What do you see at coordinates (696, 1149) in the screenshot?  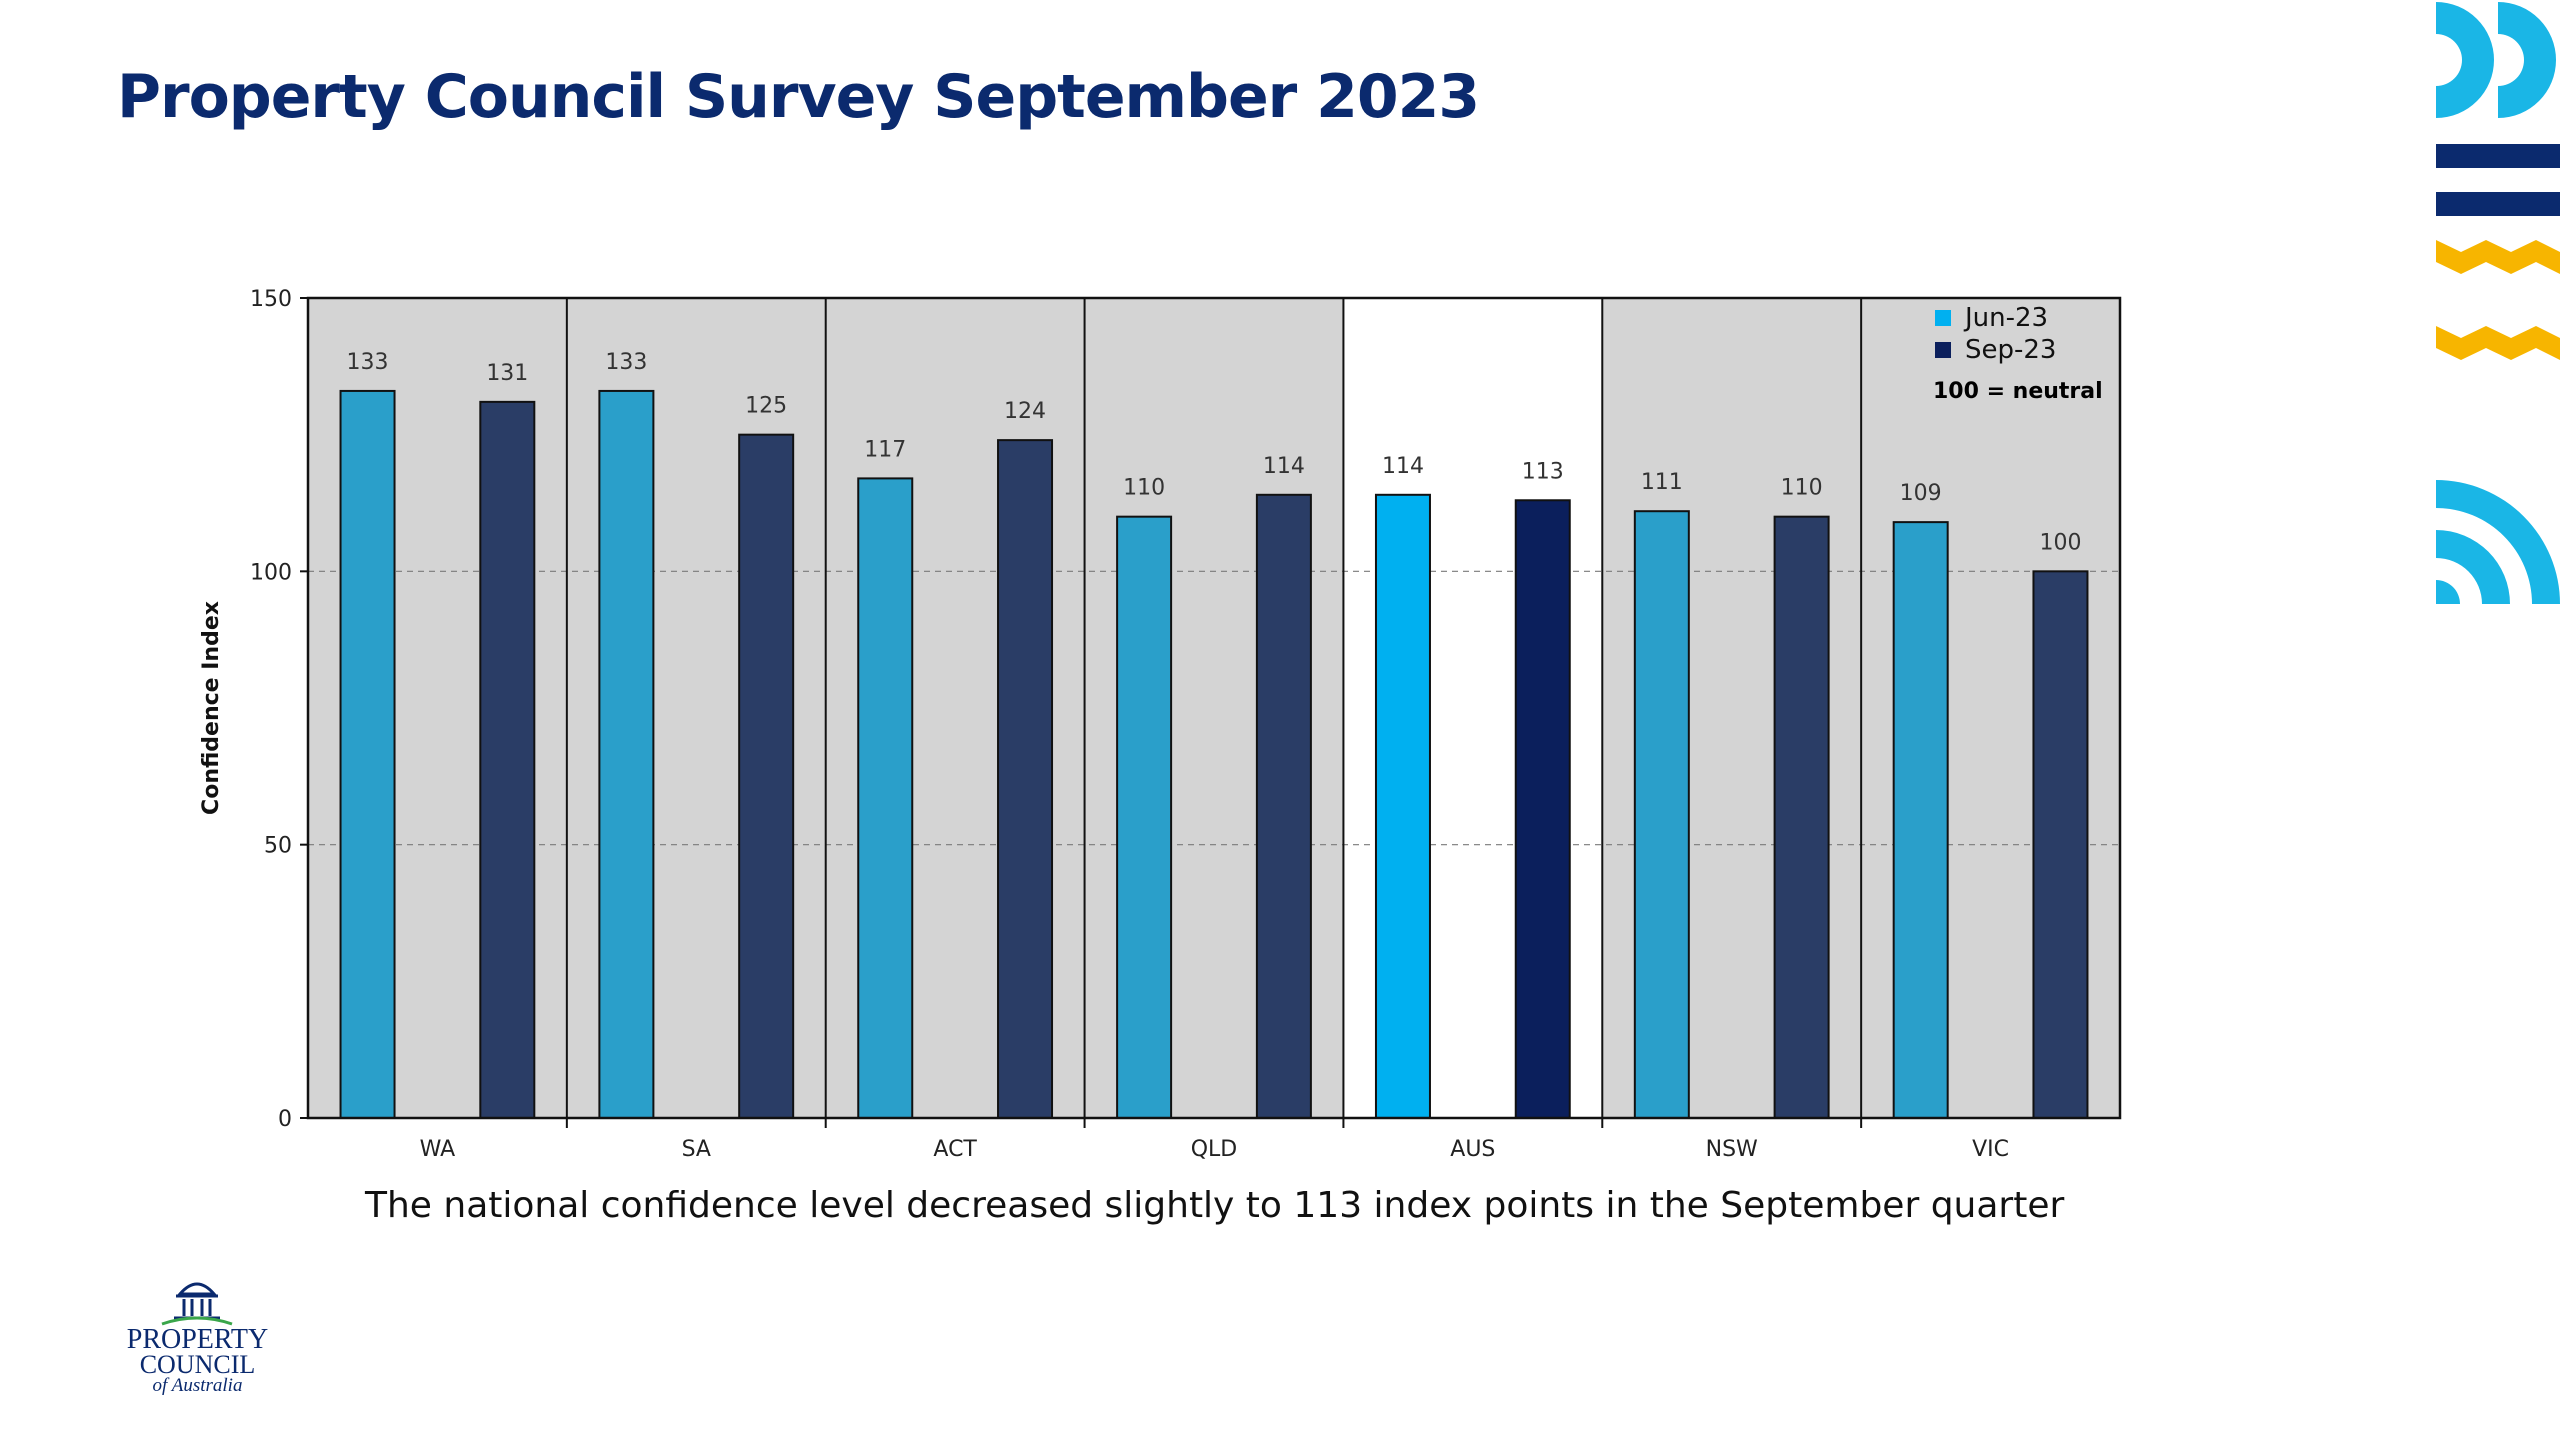 I see `x-label-sa: SA` at bounding box center [696, 1149].